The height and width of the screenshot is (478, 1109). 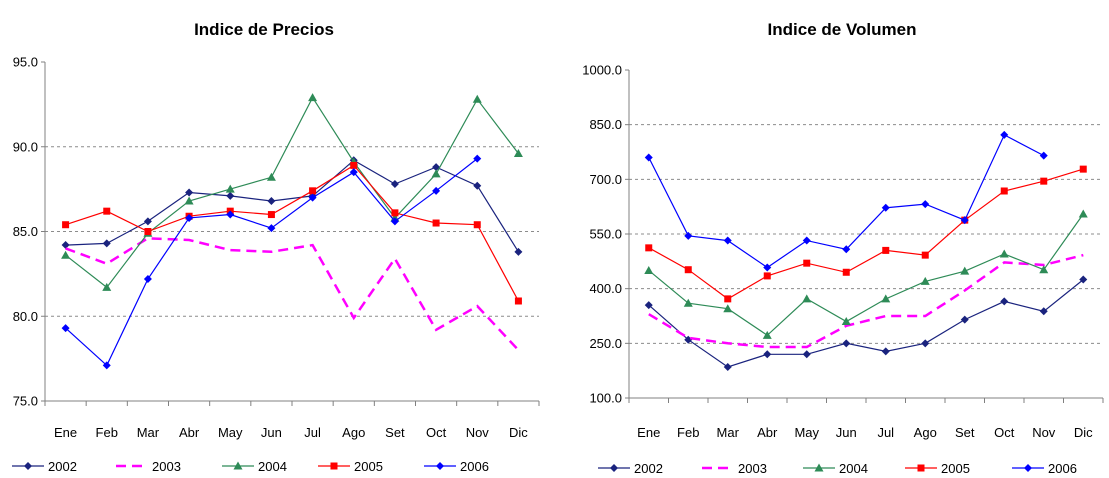 What do you see at coordinates (846, 201) in the screenshot?
I see `series-2006` at bounding box center [846, 201].